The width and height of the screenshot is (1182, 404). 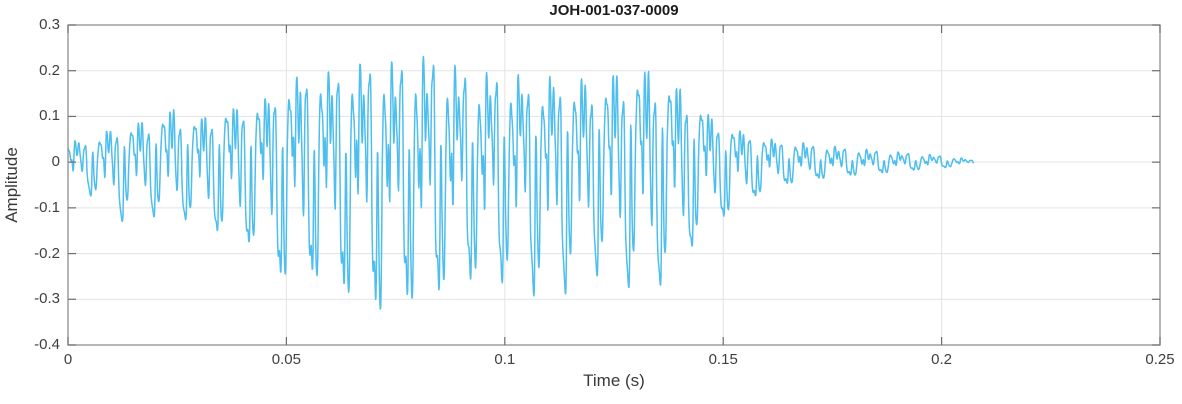 I want to click on x-tick-label: 0.1, so click(x=505, y=359).